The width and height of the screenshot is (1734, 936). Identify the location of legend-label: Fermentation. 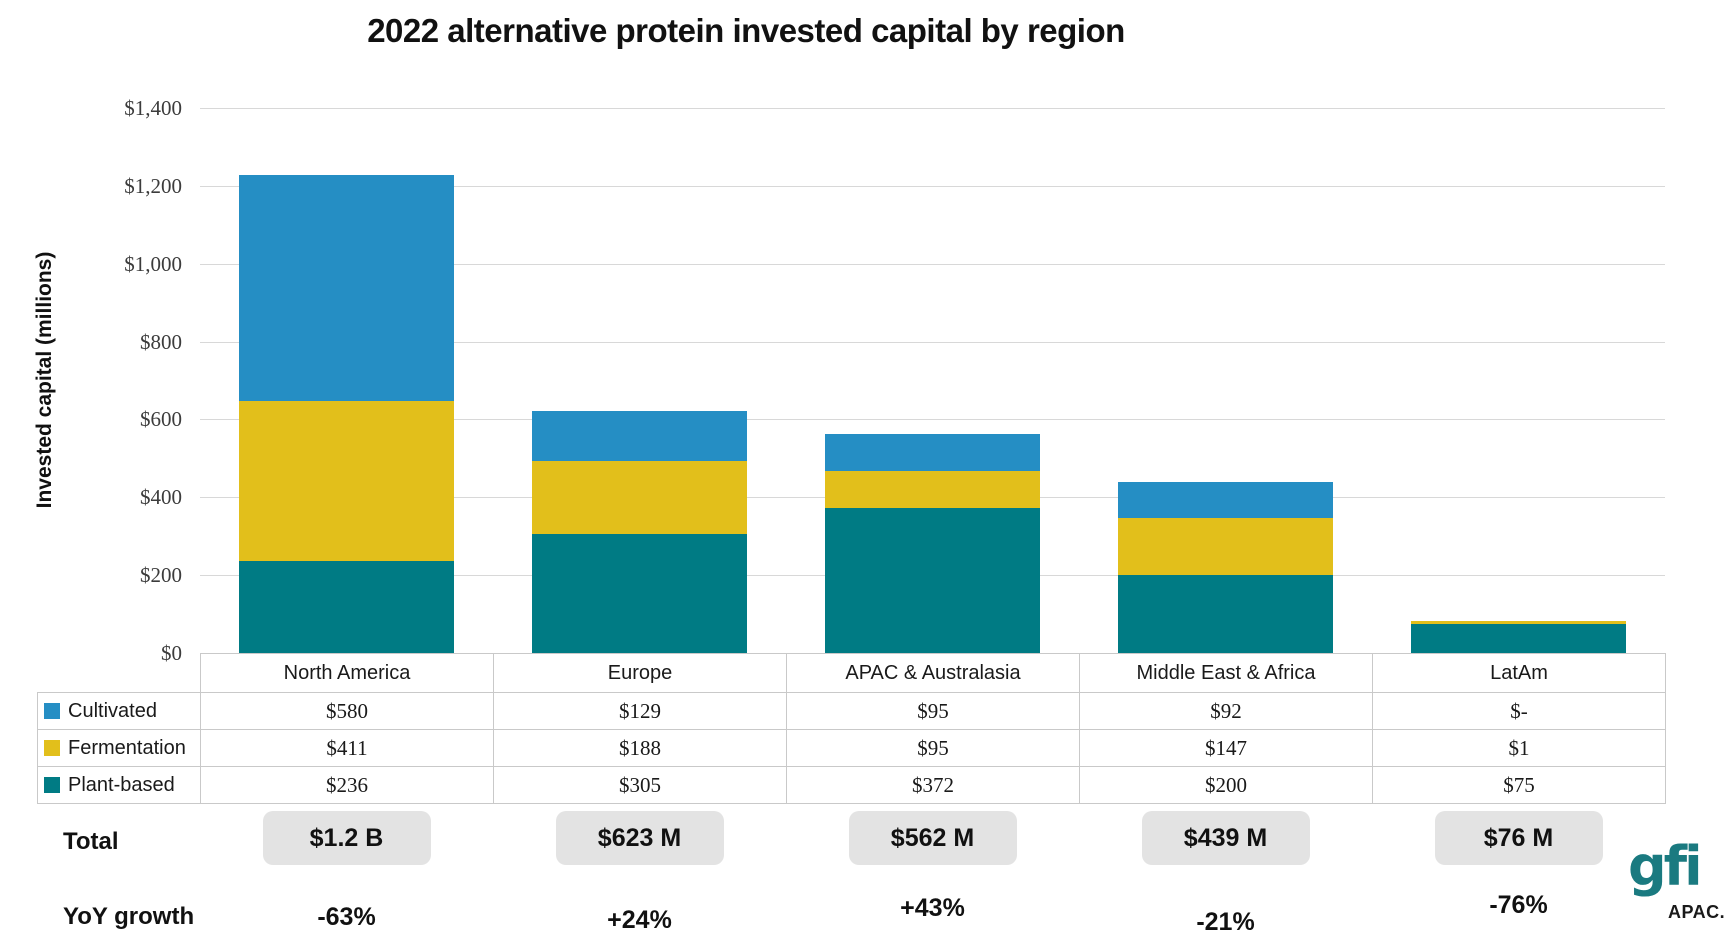
(127, 747).